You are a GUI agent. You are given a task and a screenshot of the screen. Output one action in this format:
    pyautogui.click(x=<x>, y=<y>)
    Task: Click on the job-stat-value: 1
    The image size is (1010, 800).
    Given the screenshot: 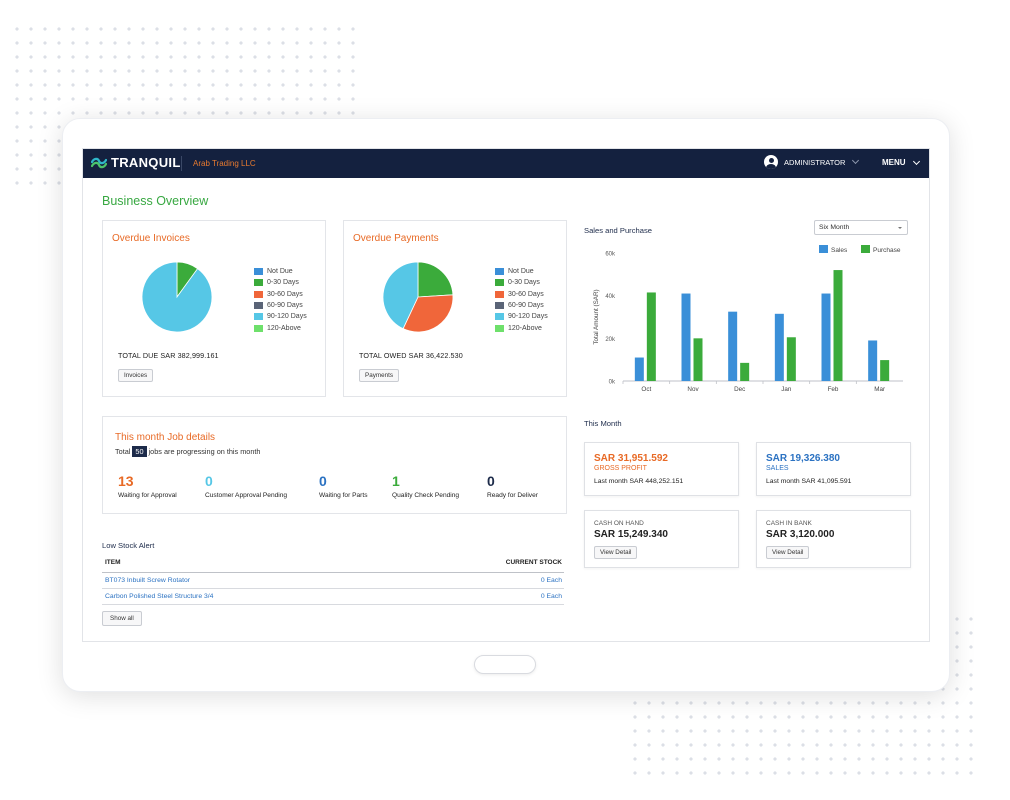 What is the action you would take?
    pyautogui.click(x=396, y=481)
    